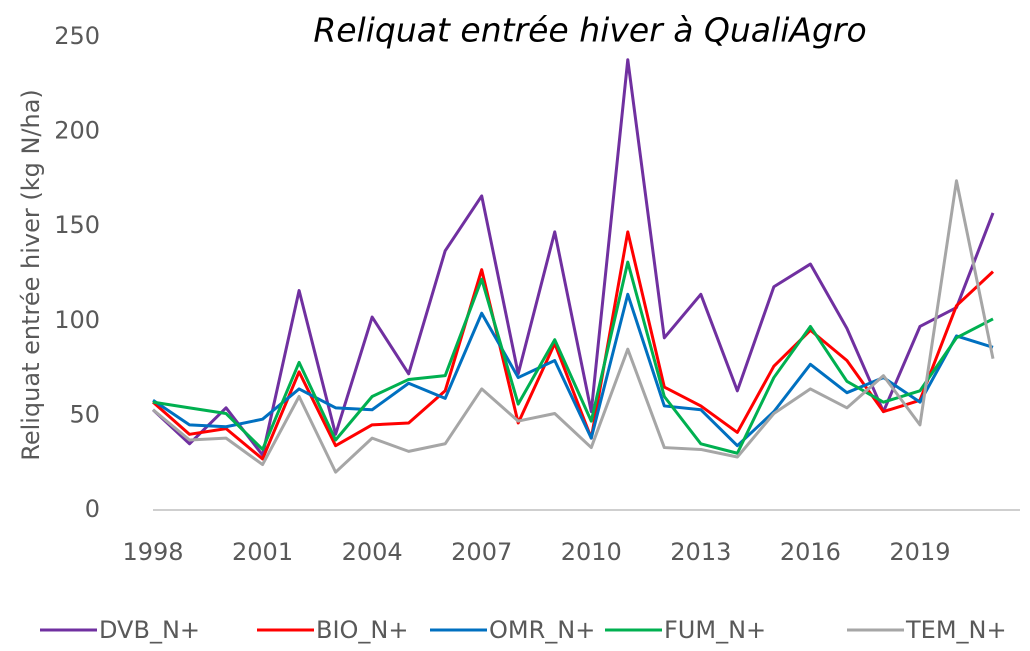  Describe the element at coordinates (362, 630) in the screenshot. I see `legend-label: BIO_N+` at that location.